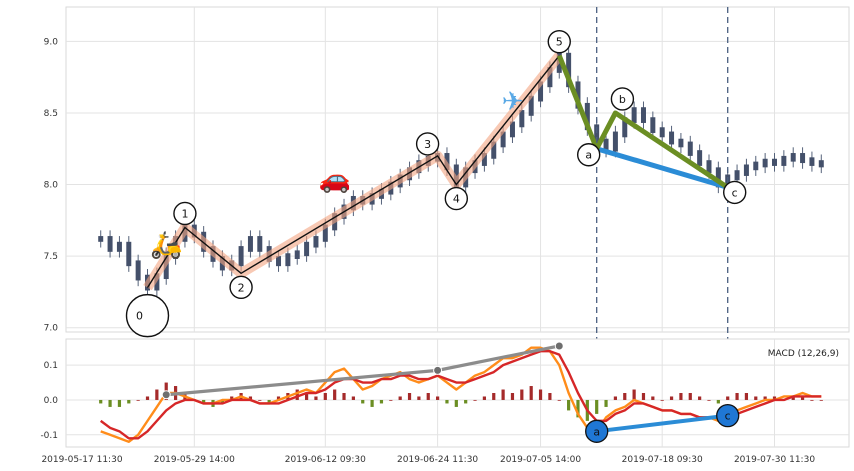 Image resolution: width=854 pixels, height=471 pixels. What do you see at coordinates (49, 436) in the screenshot?
I see `macd-y-tick-label: -0.1` at bounding box center [49, 436].